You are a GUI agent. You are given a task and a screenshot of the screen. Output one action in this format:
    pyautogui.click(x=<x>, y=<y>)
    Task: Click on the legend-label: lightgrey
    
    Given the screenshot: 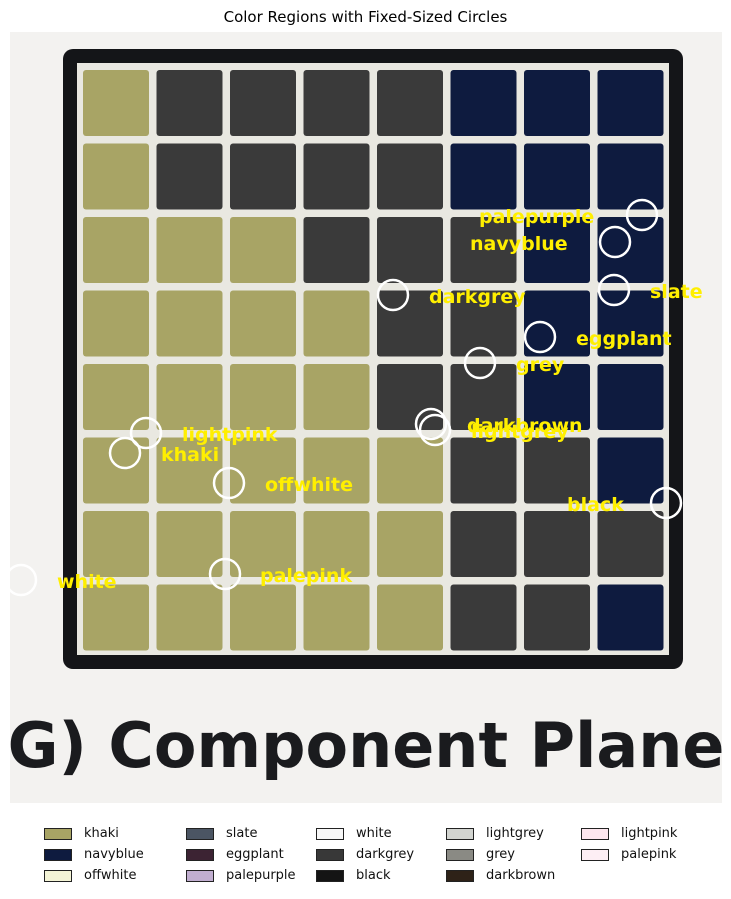 What is the action you would take?
    pyautogui.click(x=515, y=833)
    